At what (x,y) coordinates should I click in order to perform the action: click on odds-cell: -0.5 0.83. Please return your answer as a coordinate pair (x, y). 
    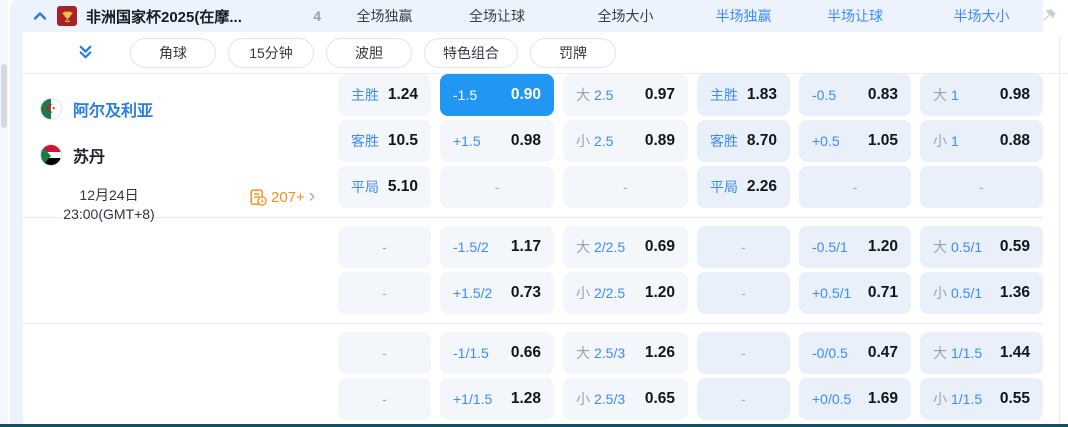
    Looking at the image, I should click on (855, 95).